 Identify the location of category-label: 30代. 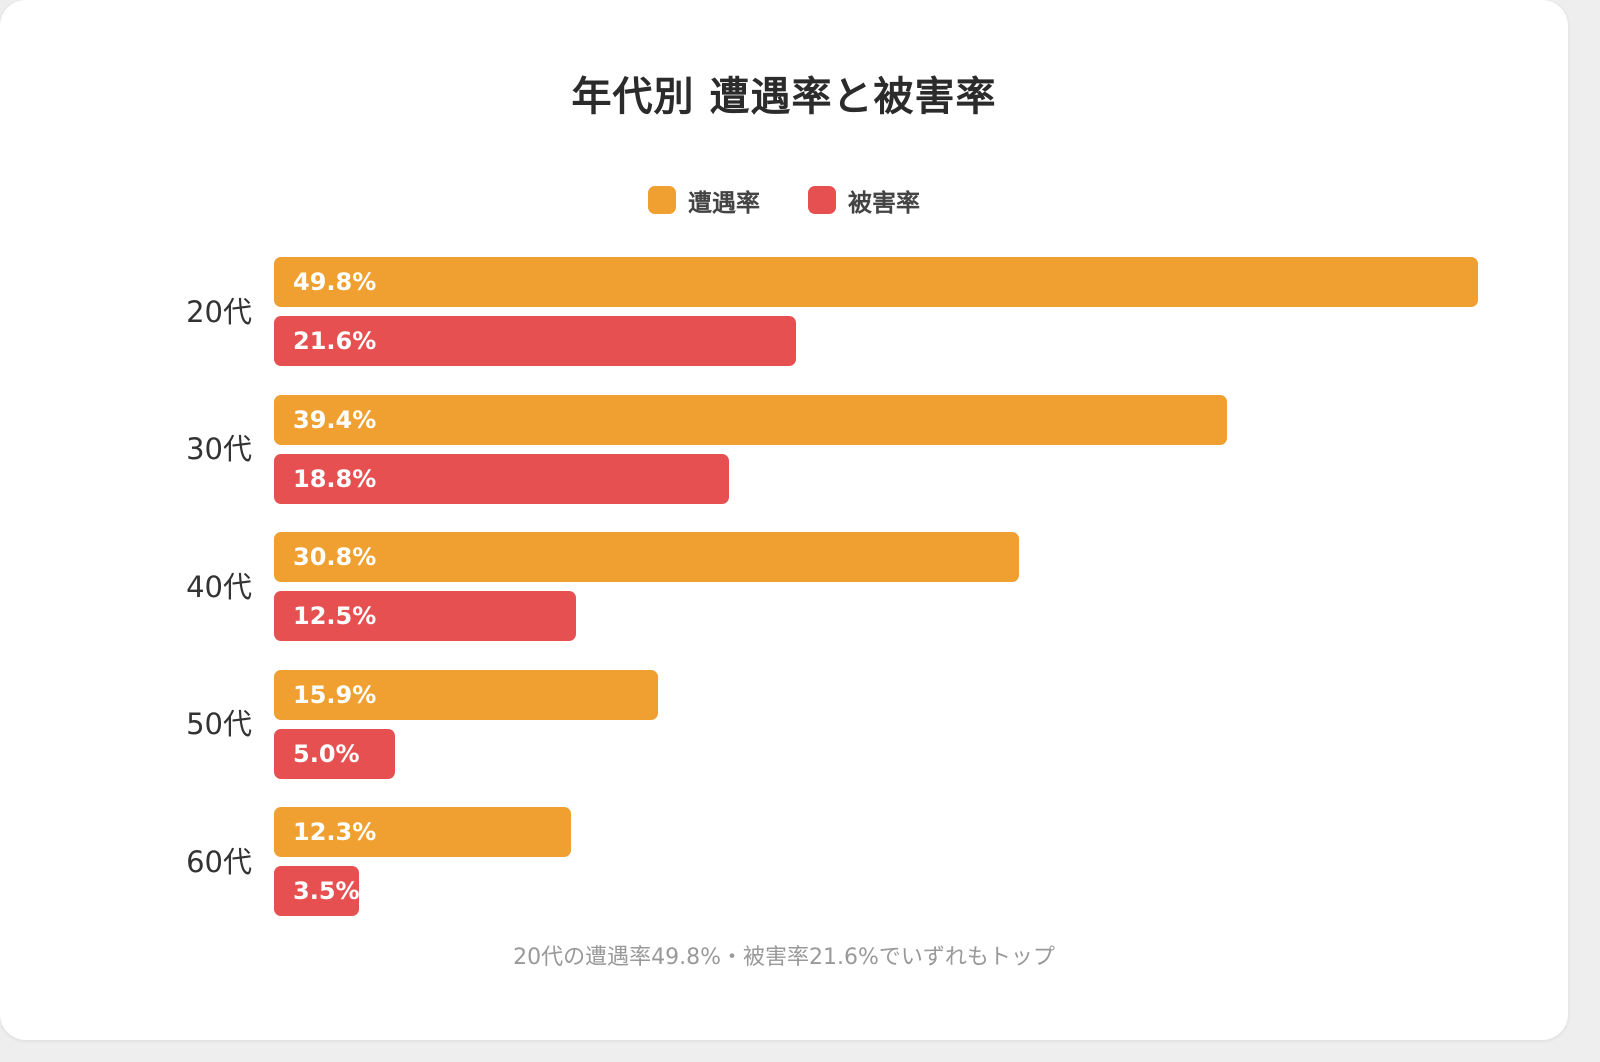
(219, 449).